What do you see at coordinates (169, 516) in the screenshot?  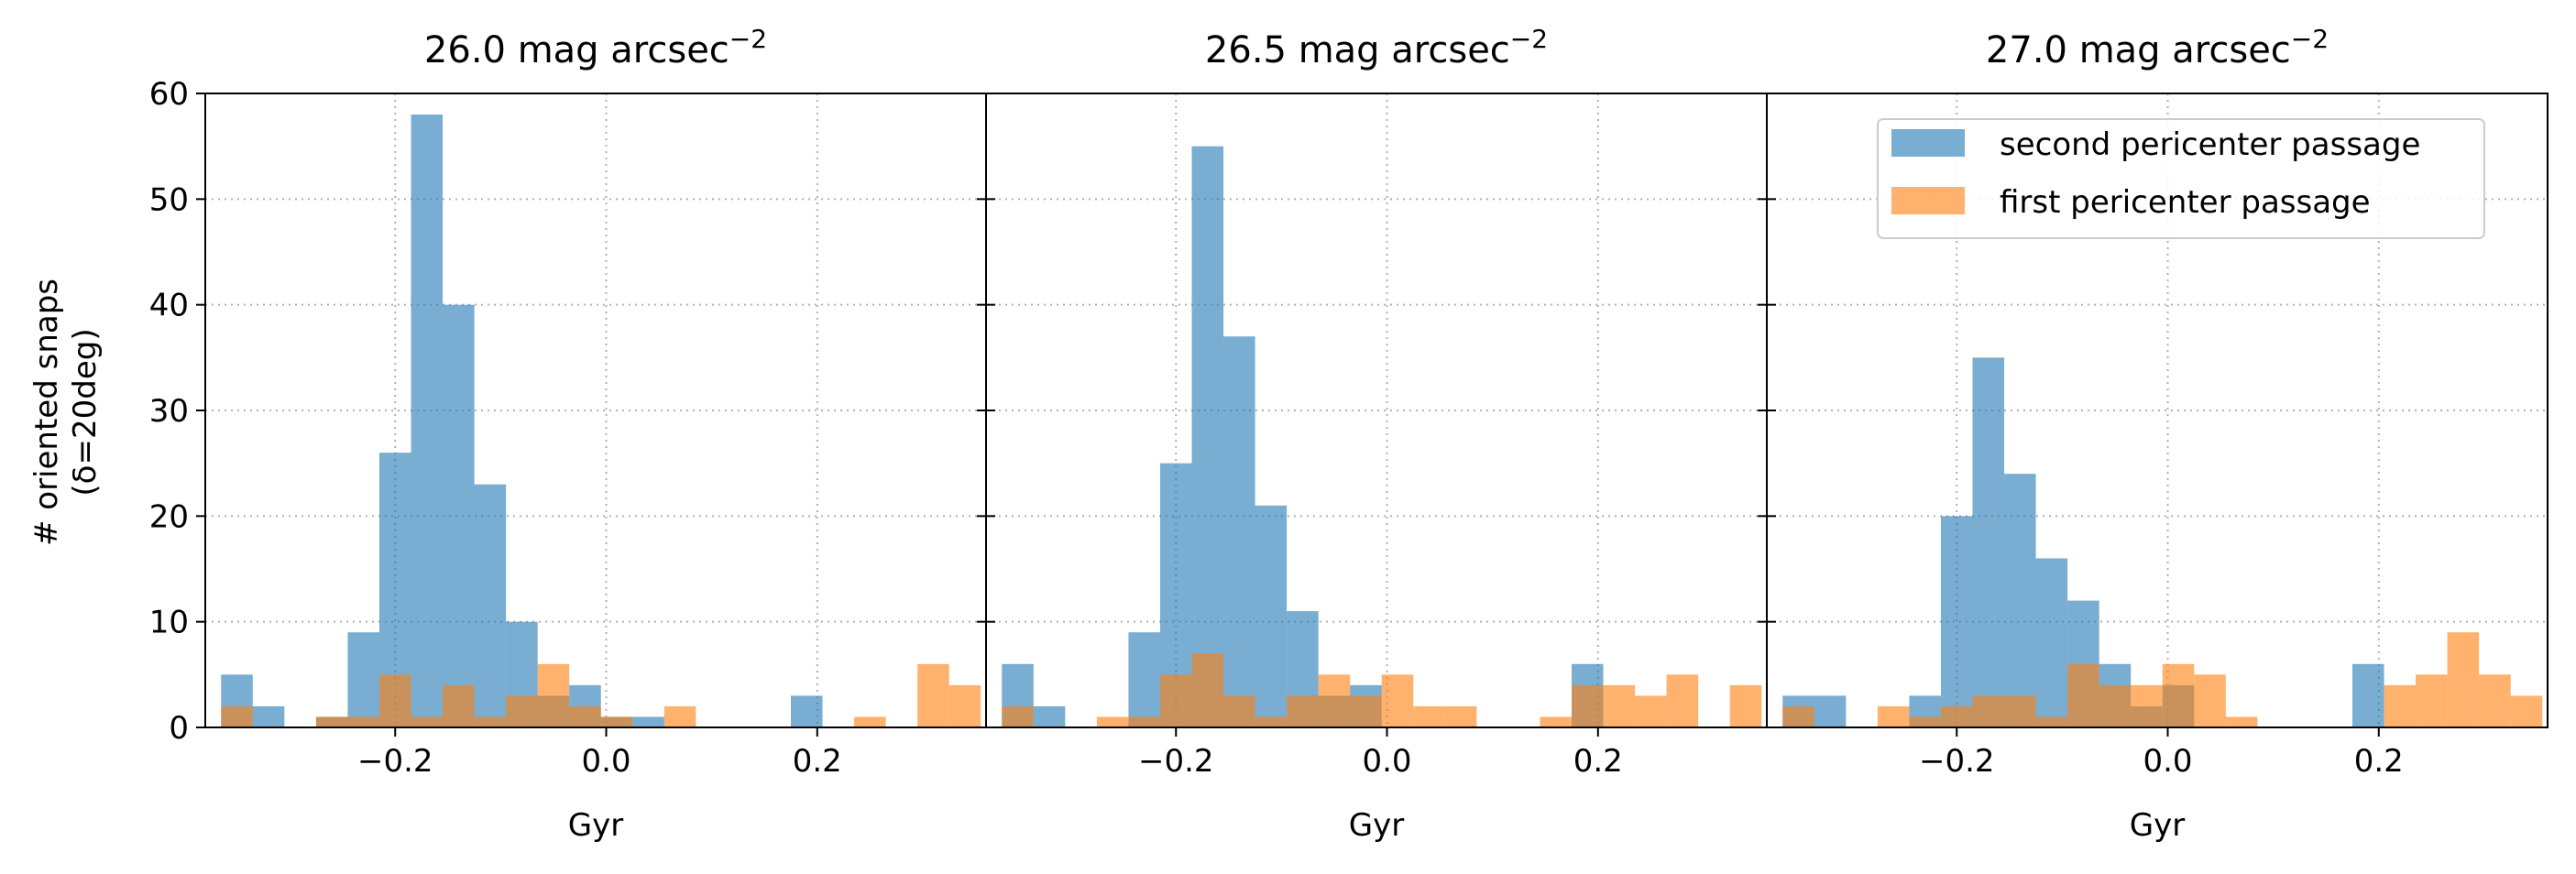 I see `y-tick-label: 20` at bounding box center [169, 516].